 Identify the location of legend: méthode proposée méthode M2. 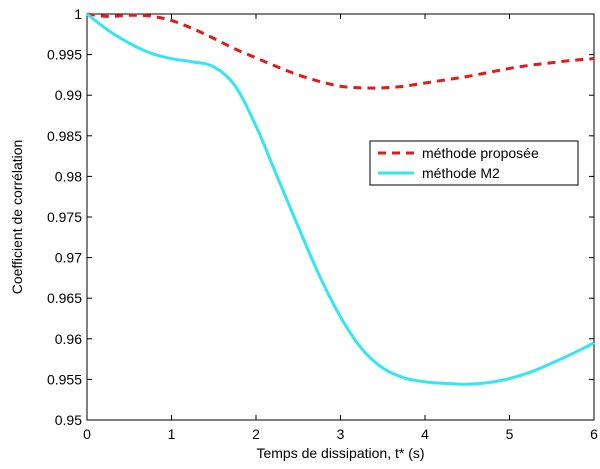
(474, 163).